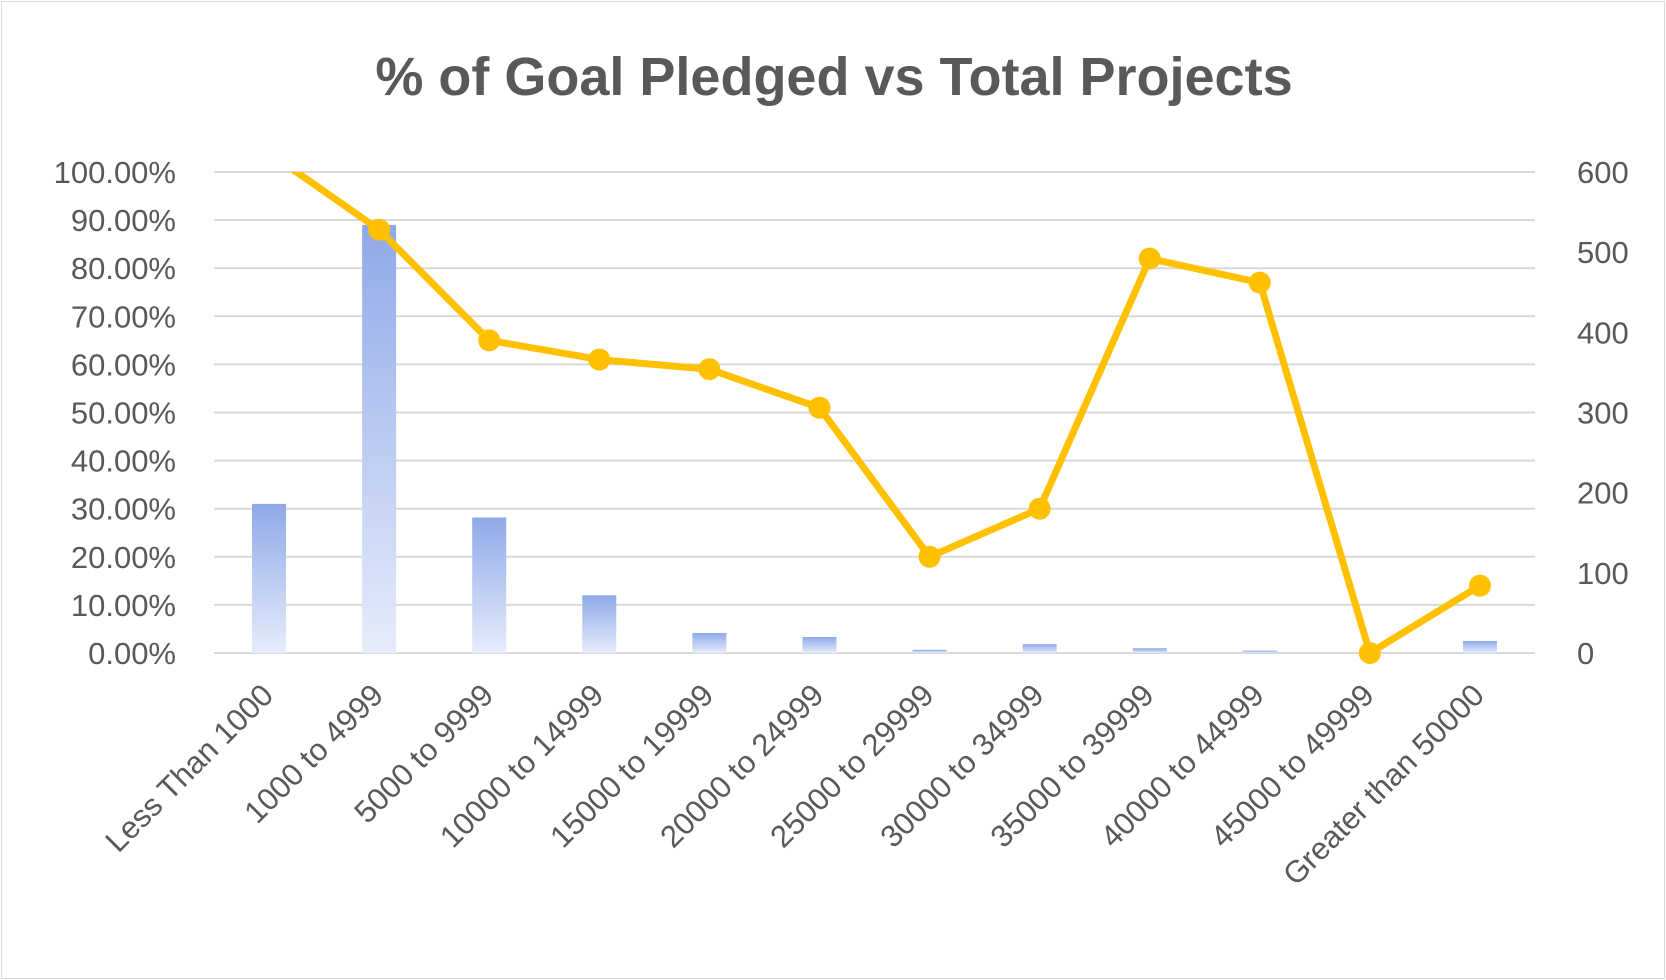 Image resolution: width=1666 pixels, height=980 pixels. Describe the element at coordinates (123, 316) in the screenshot. I see `y-left-tick-label: 70.00%` at that location.